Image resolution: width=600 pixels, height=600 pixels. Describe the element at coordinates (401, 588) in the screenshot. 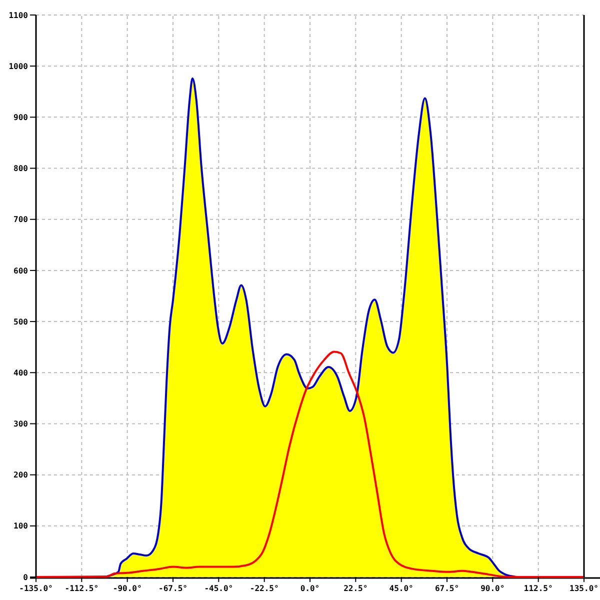

I see `x-tick-label: 45.0°` at that location.